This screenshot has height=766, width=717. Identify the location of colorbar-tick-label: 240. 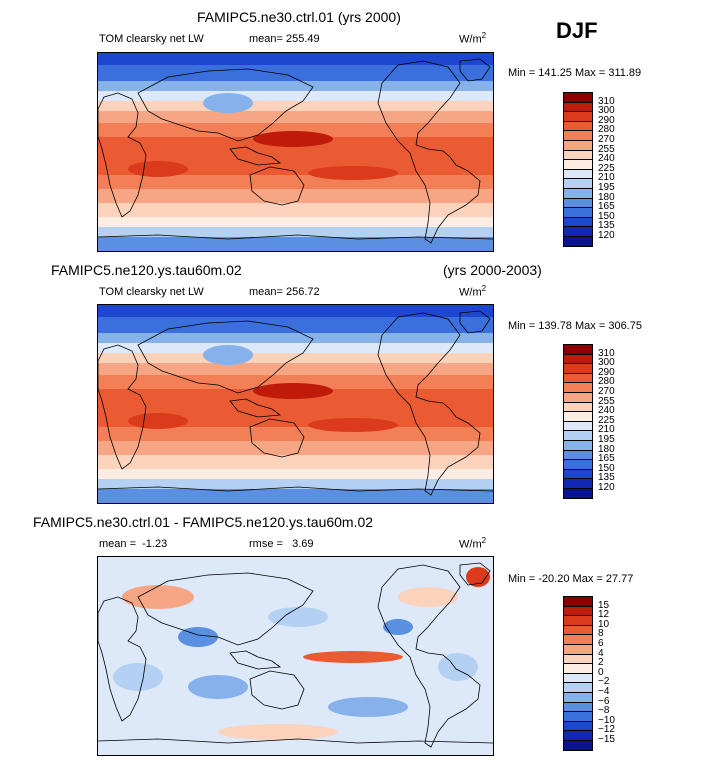
(606, 411).